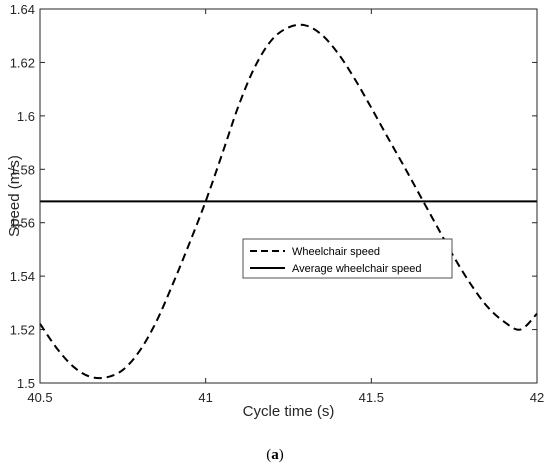  What do you see at coordinates (22, 169) in the screenshot?
I see `y-tick-label: 1.58` at bounding box center [22, 169].